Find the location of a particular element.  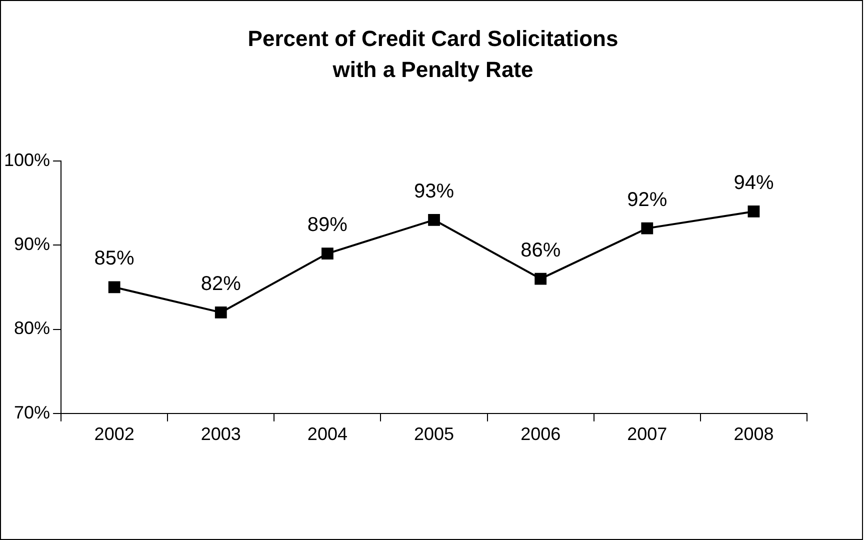

data-label: 86% is located at coordinates (540, 250).